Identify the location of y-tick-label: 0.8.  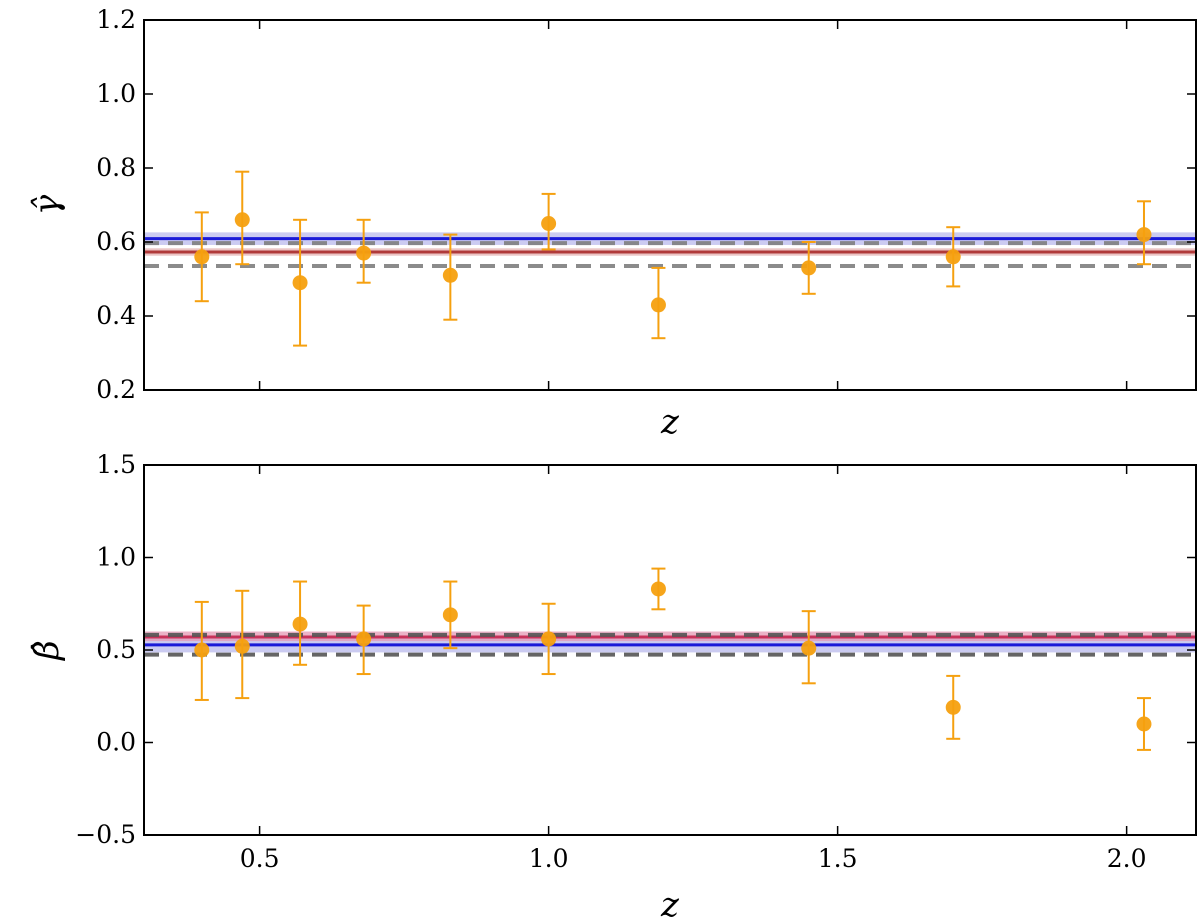
(116, 167).